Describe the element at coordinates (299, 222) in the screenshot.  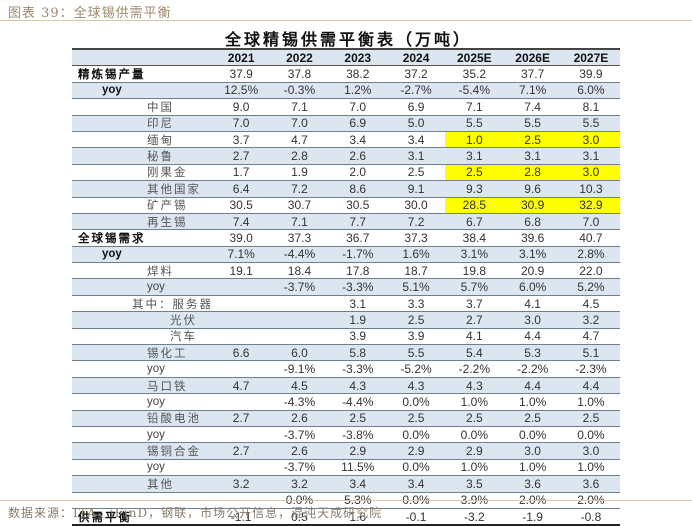
I see `cell-2022: 7.1` at that location.